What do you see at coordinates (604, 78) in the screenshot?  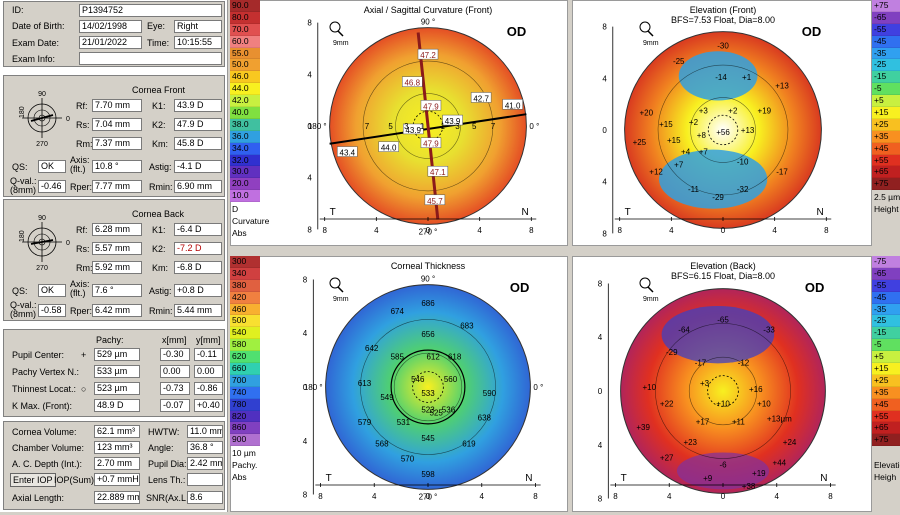 I see `y-tick-label: 4` at bounding box center [604, 78].